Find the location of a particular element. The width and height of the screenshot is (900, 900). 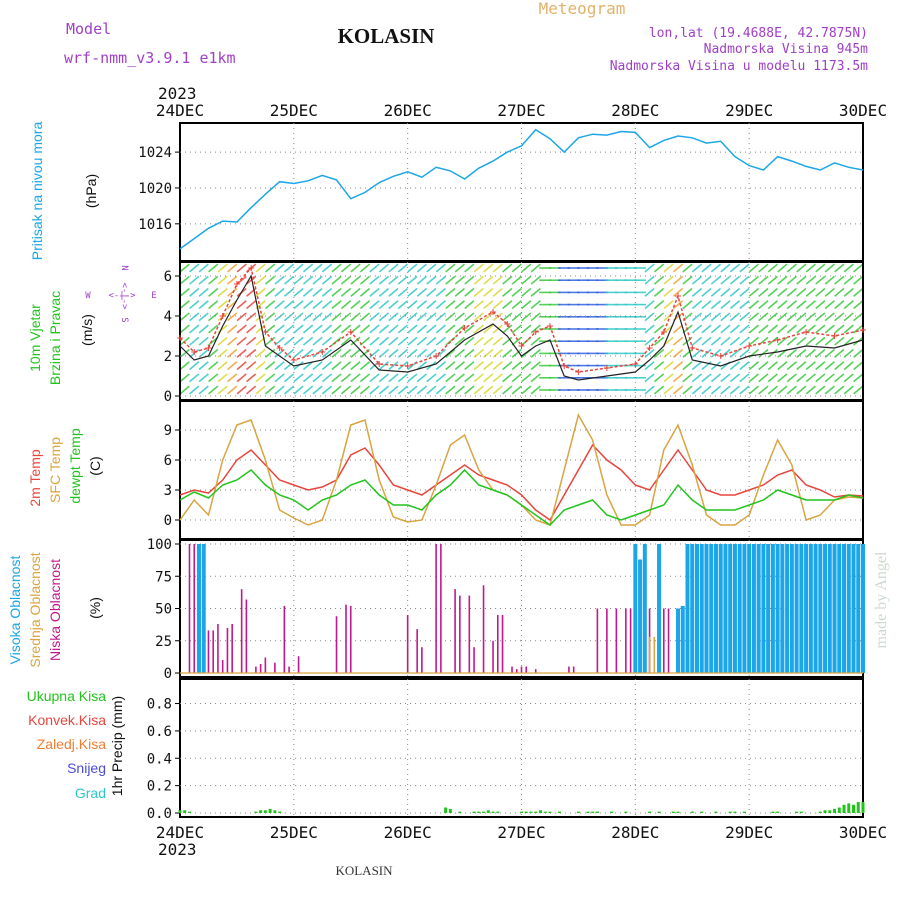

ytick-label: 9 is located at coordinates (168, 431).